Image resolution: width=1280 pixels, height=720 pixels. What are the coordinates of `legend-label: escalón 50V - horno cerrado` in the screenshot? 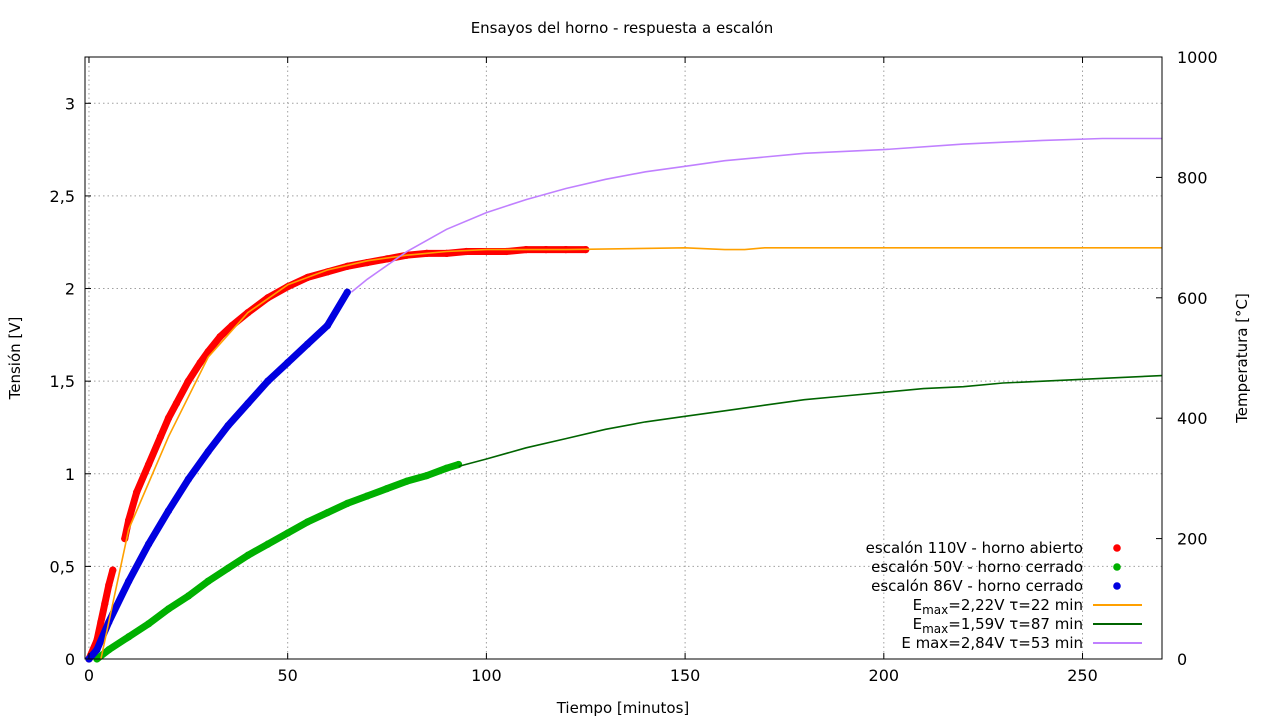 It's located at (977, 567).